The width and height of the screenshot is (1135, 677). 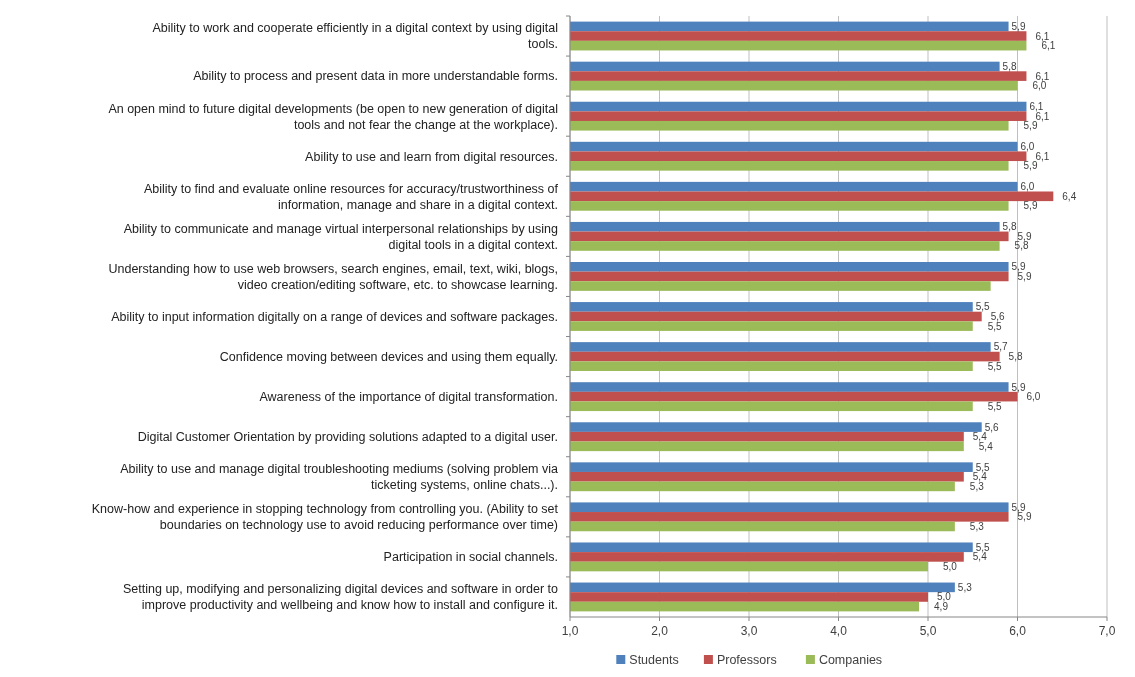 What do you see at coordinates (1018, 631) in the screenshot?
I see `x-tick-label: 6,0` at bounding box center [1018, 631].